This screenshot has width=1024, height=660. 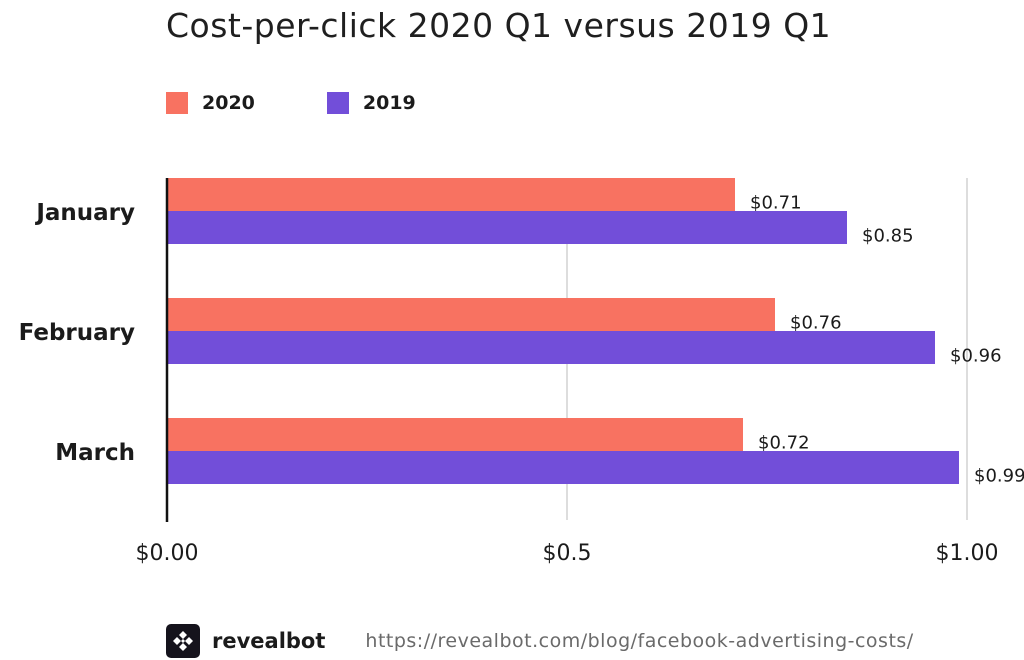 What do you see at coordinates (77, 333) in the screenshot?
I see `category-label-february: February` at bounding box center [77, 333].